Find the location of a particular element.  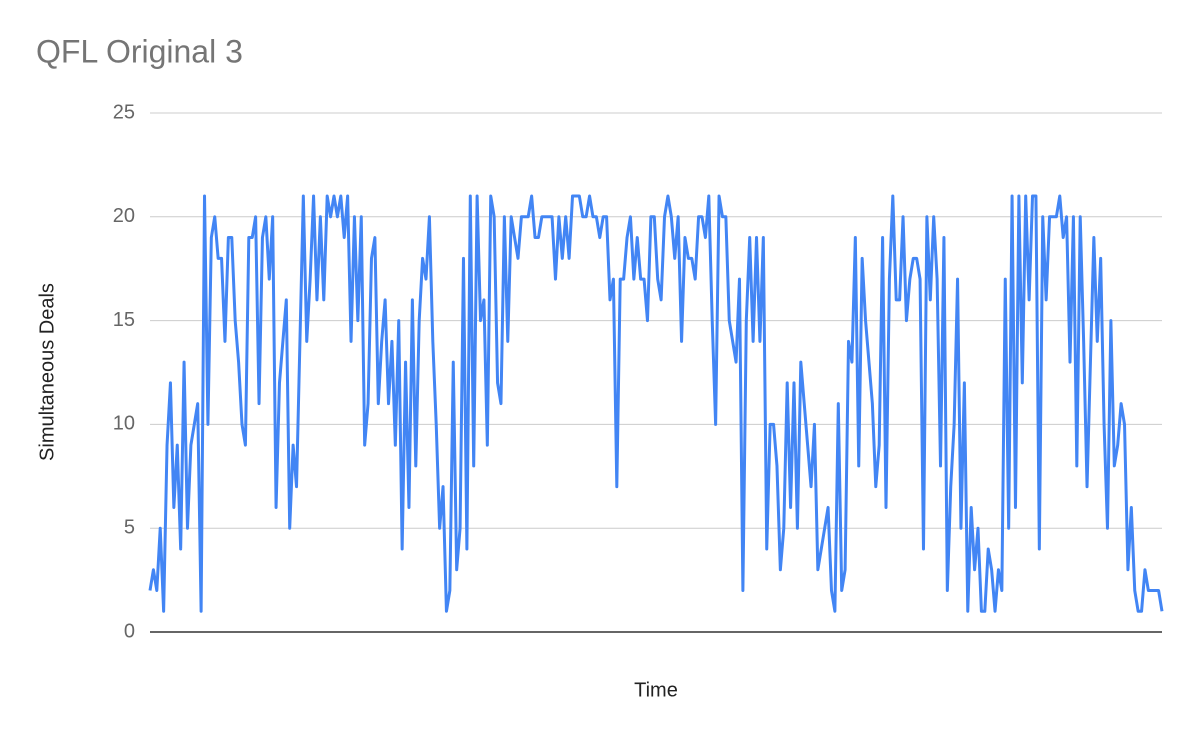

y-tick-label: 0 is located at coordinates (129, 631).